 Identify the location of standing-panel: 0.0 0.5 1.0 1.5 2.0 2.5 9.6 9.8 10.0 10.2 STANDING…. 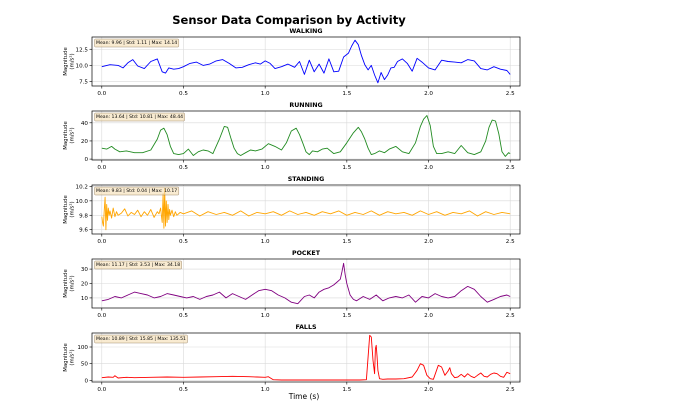
(292, 210).